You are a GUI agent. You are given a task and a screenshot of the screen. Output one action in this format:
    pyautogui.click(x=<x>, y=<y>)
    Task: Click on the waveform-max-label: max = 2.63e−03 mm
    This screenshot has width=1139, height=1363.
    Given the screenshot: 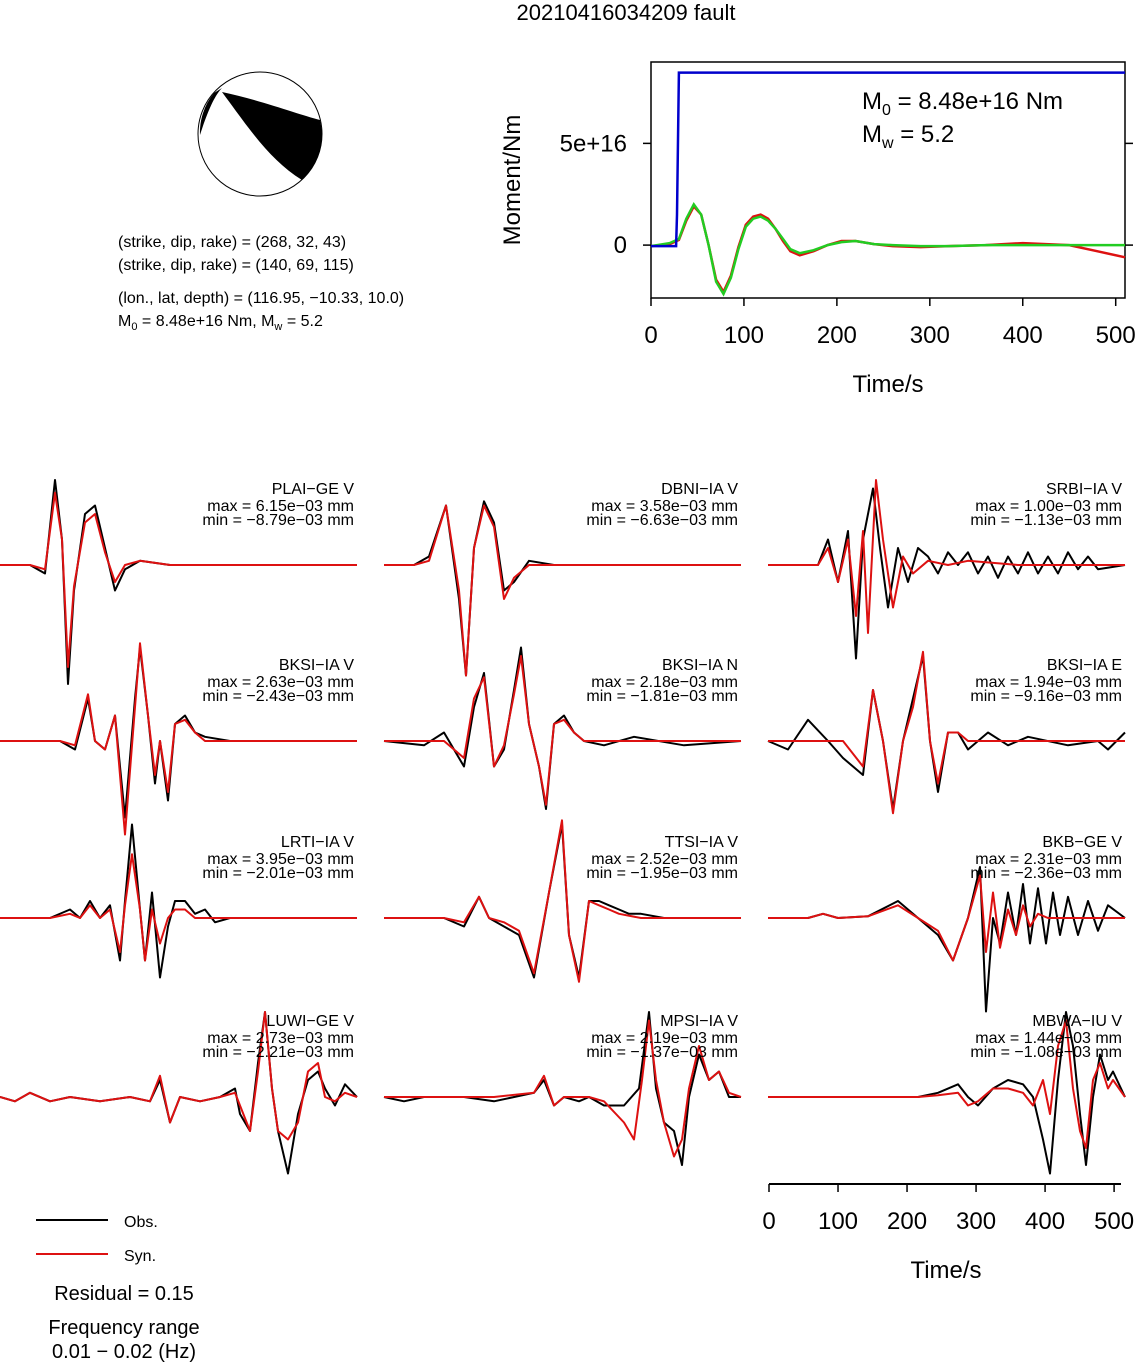 What is the action you would take?
    pyautogui.click(x=280, y=682)
    